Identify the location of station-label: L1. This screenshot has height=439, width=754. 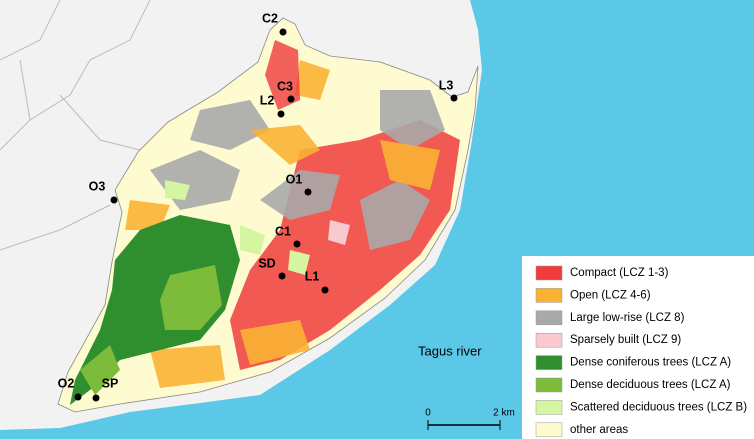
(312, 276).